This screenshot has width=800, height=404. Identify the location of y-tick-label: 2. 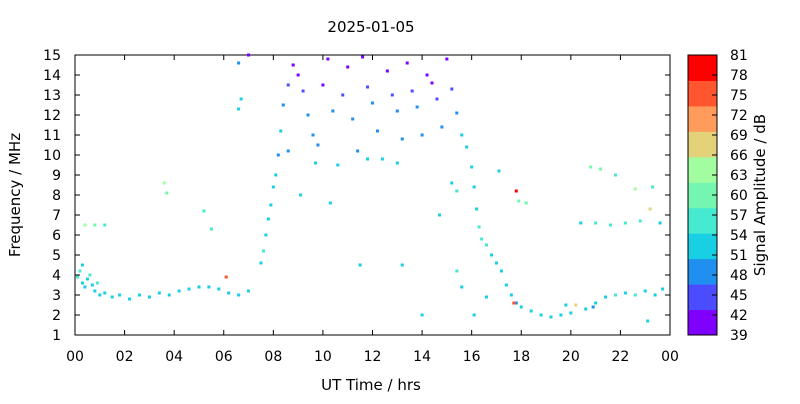
(56, 316).